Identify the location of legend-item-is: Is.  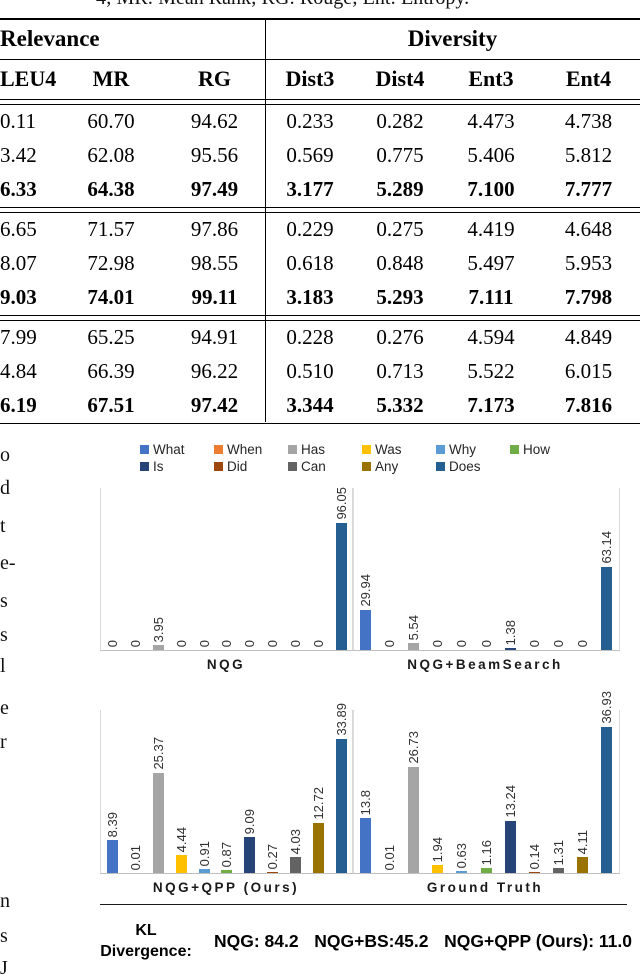
(177, 466).